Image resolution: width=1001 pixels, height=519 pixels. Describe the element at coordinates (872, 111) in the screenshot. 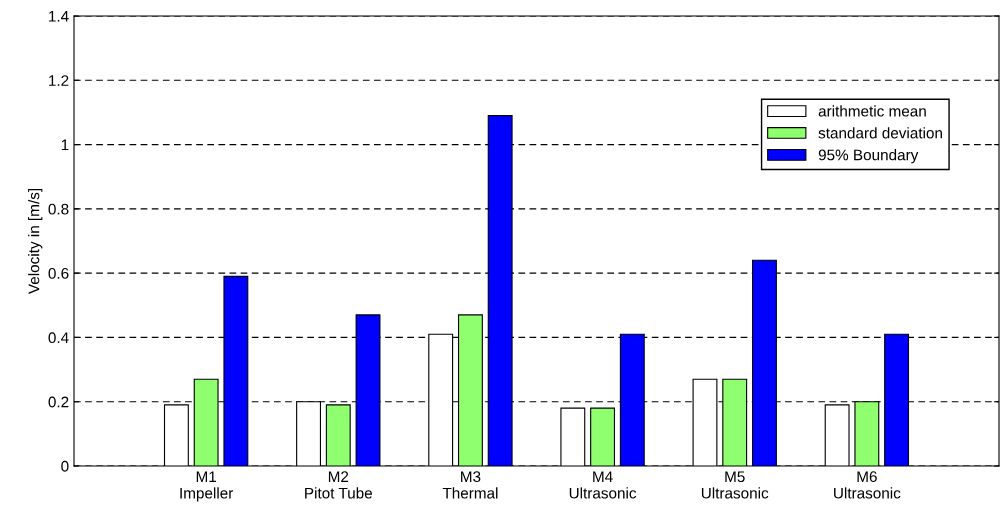

I see `legend-label: arithmetic mean` at that location.